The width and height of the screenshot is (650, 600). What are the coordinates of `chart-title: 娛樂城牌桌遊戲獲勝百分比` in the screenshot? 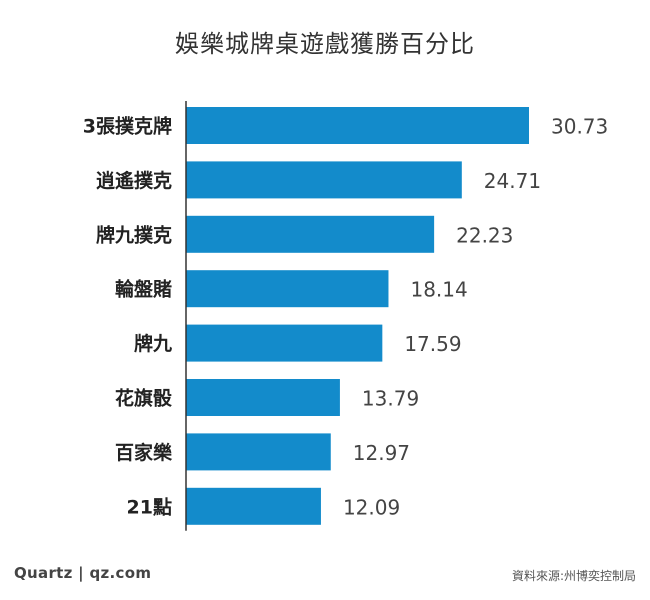 It's located at (325, 44).